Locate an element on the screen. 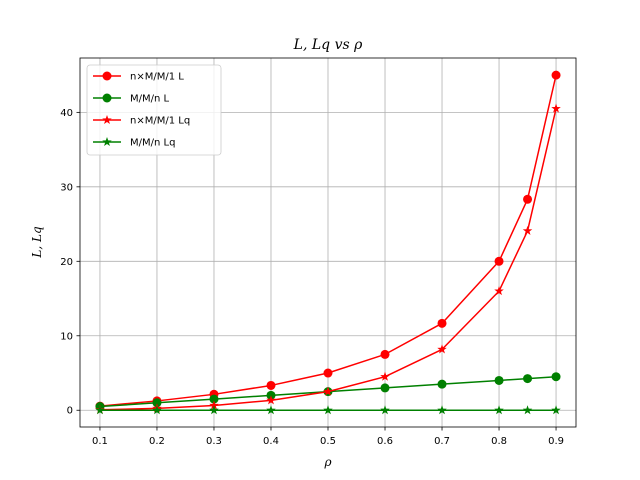 The height and width of the screenshot is (480, 640). y-axis: 0 10 20 30 40 is located at coordinates (70, 262).